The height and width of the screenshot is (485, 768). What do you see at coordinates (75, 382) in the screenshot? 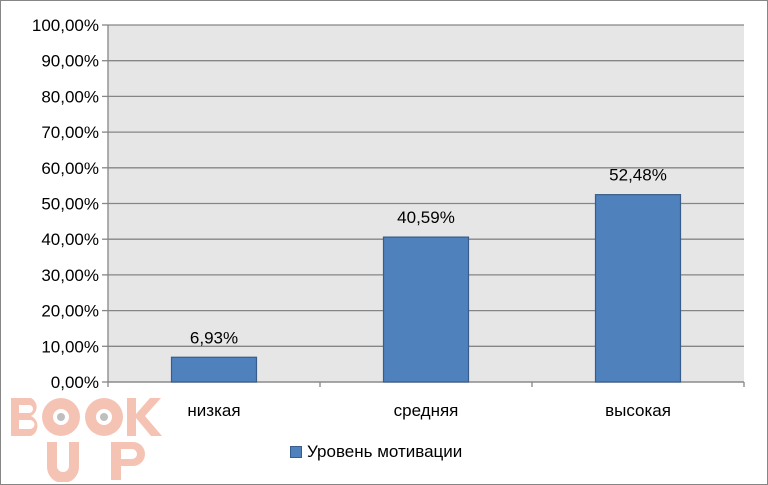
I see `y-tick-label: 0,00%` at bounding box center [75, 382].